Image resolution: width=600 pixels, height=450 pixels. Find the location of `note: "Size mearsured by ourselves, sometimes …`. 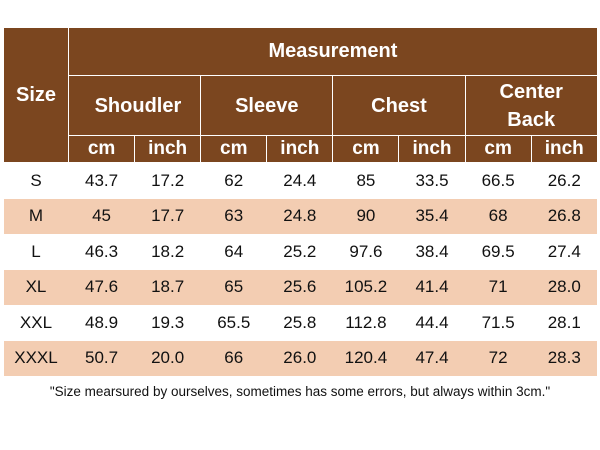

note: "Size mearsured by ourselves, sometimes … is located at coordinates (300, 391).